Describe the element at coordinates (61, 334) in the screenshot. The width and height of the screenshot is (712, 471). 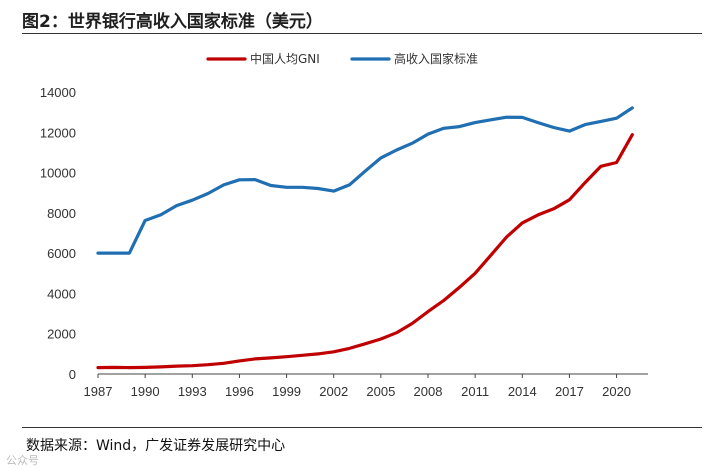
I see `y-tick-label: 2000` at that location.